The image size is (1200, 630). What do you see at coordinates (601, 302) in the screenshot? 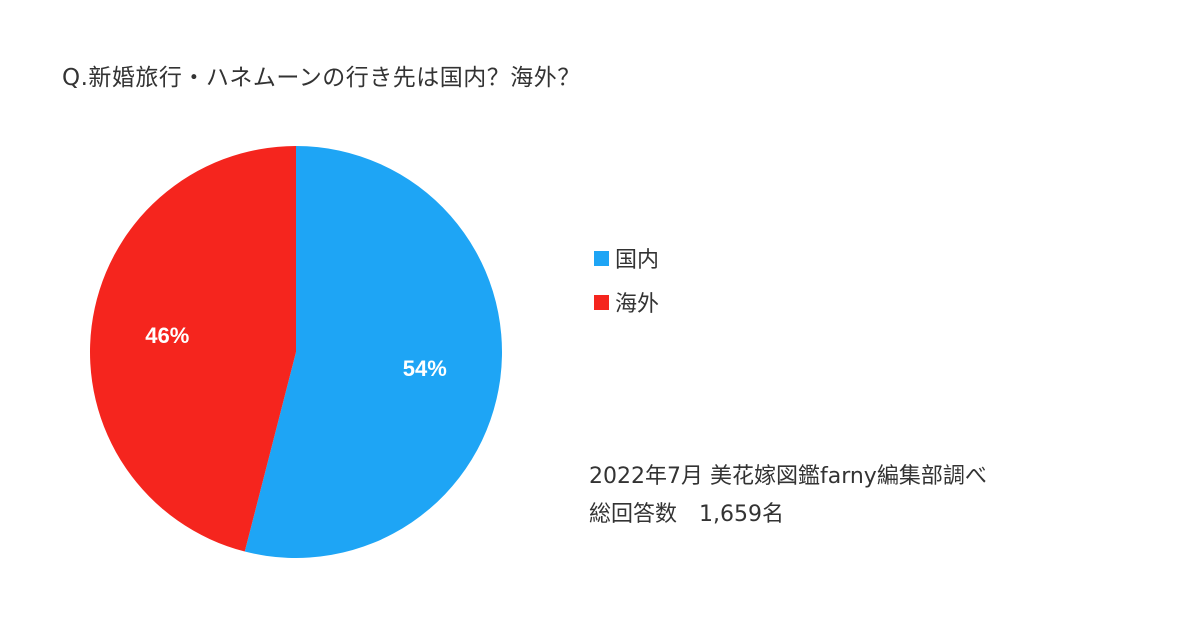
I see `legend-swatch-overseas` at bounding box center [601, 302].